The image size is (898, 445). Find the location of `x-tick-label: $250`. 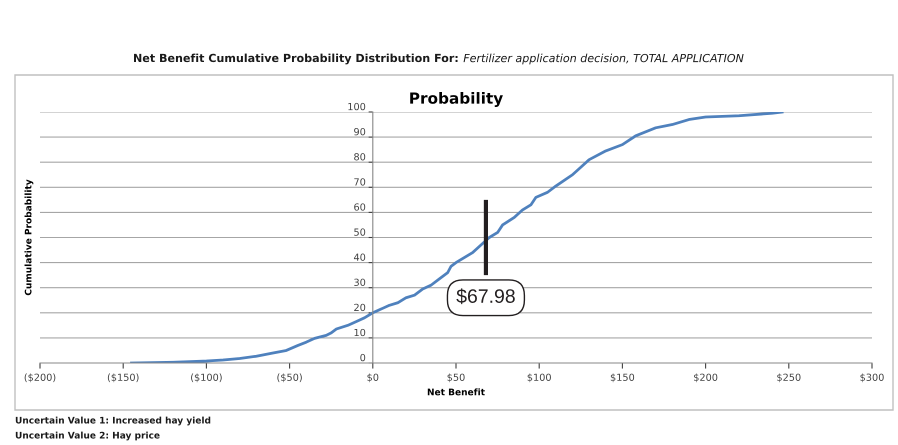

x-tick-label: $250 is located at coordinates (789, 377).